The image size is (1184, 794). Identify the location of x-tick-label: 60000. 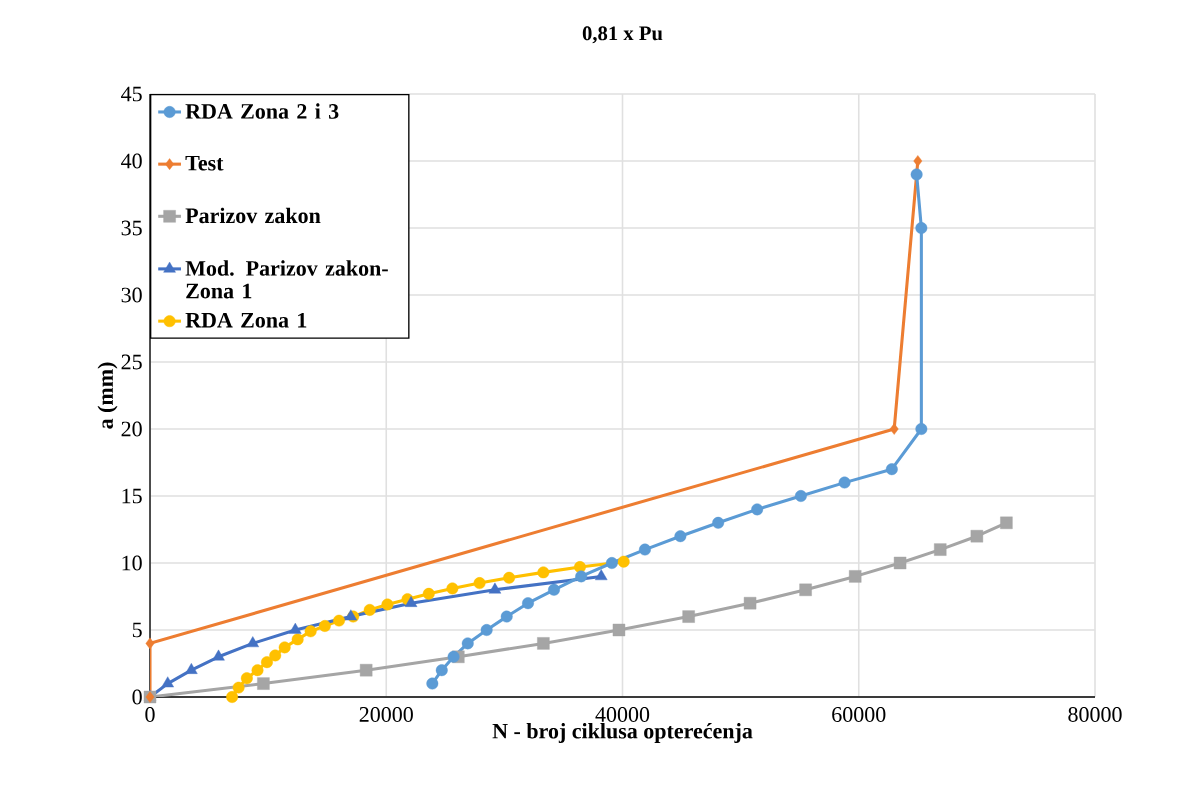
(859, 714).